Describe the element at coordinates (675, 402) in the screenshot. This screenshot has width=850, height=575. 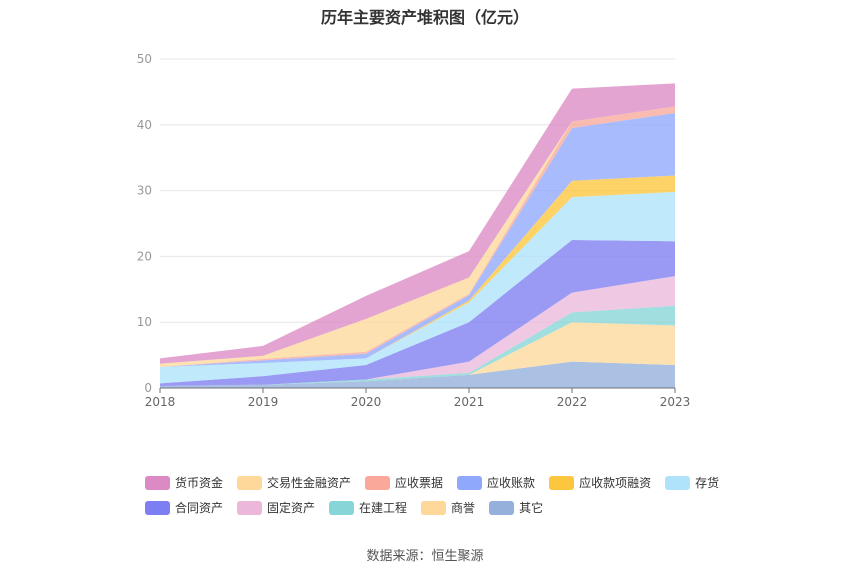
I see `x-tick-label: 2023` at that location.